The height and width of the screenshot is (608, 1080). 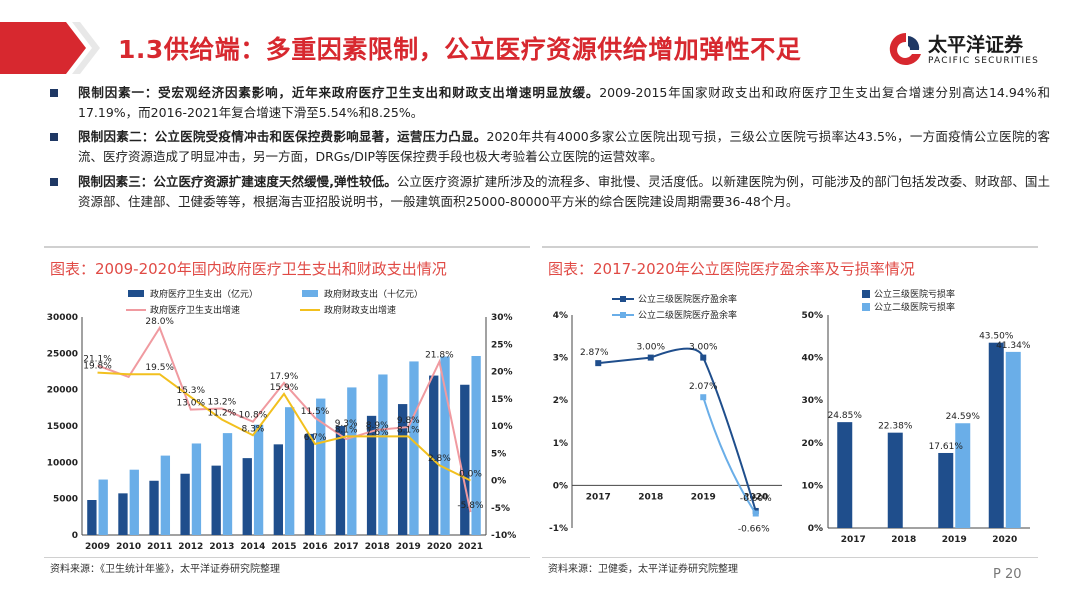 What do you see at coordinates (252, 547) in the screenshot?
I see `x-tick-label: 2014` at bounding box center [252, 547].